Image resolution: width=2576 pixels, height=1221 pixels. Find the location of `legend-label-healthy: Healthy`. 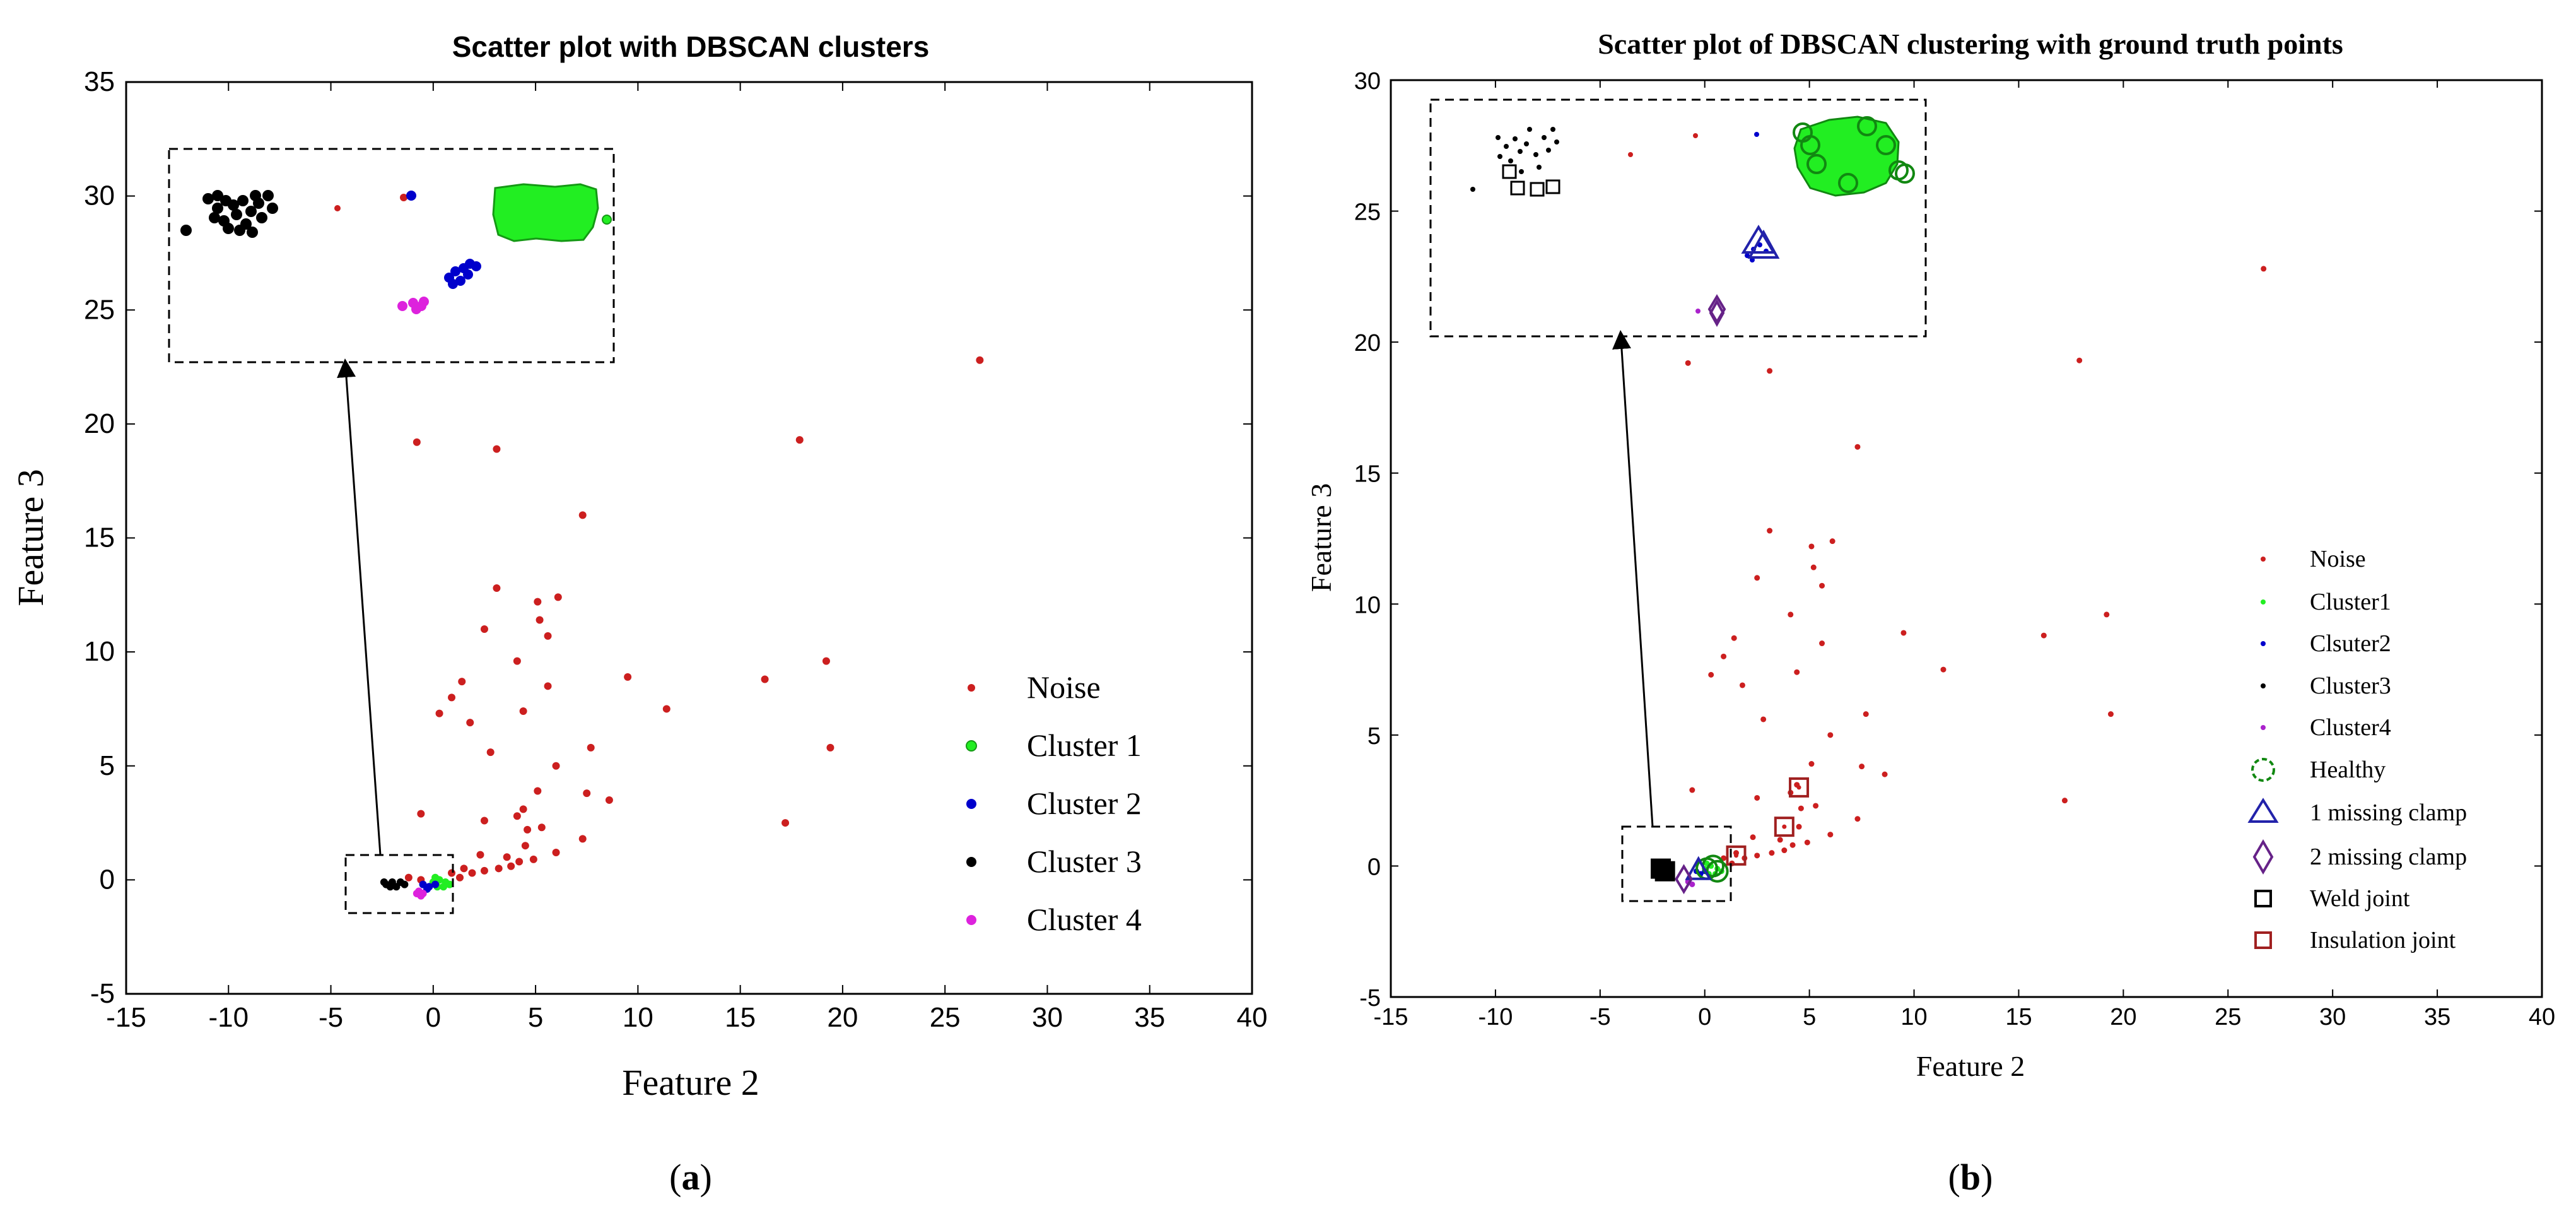

legend-label-healthy: Healthy is located at coordinates (2348, 770).